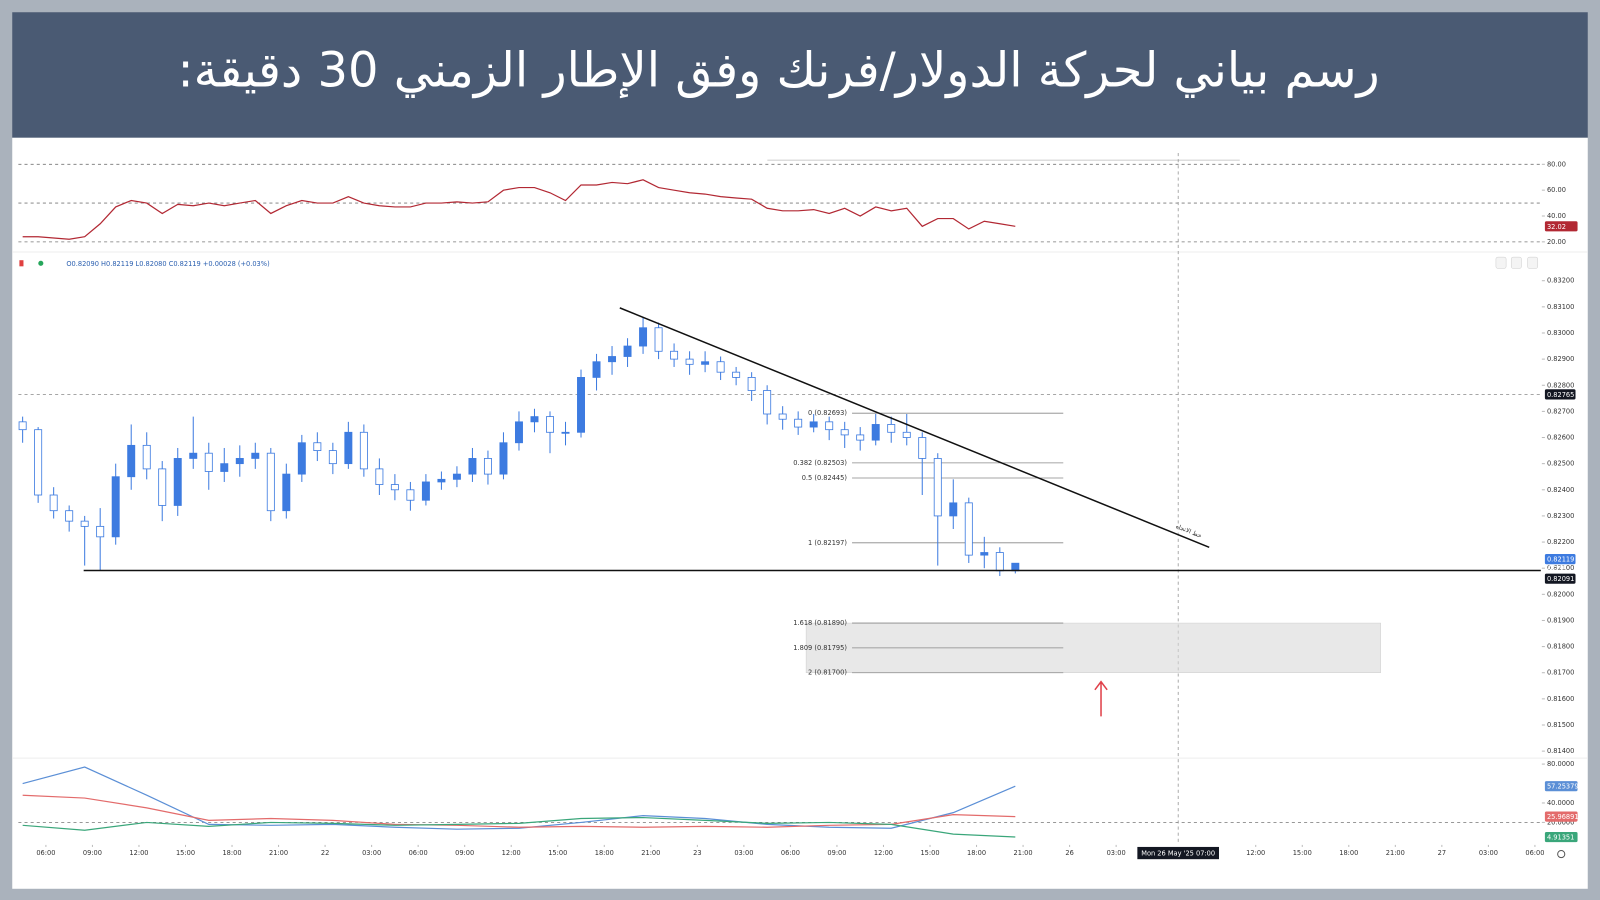 Image resolution: width=1600 pixels, height=900 pixels. Describe the element at coordinates (820, 623) in the screenshot. I see `fib-label: 1.618 (0.81890)` at that location.